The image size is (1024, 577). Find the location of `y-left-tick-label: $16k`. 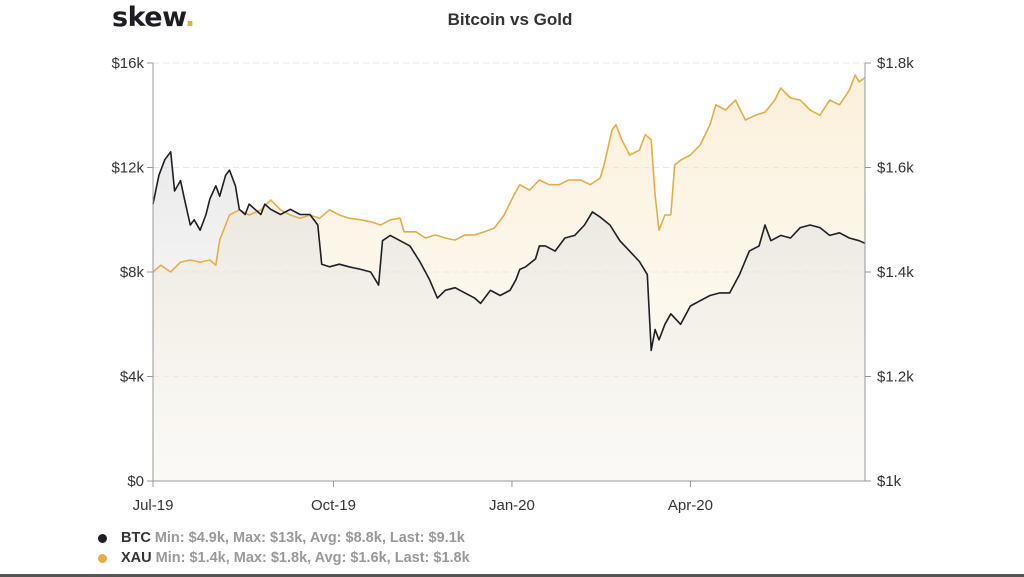

y-left-tick-label: $16k is located at coordinates (127, 63).